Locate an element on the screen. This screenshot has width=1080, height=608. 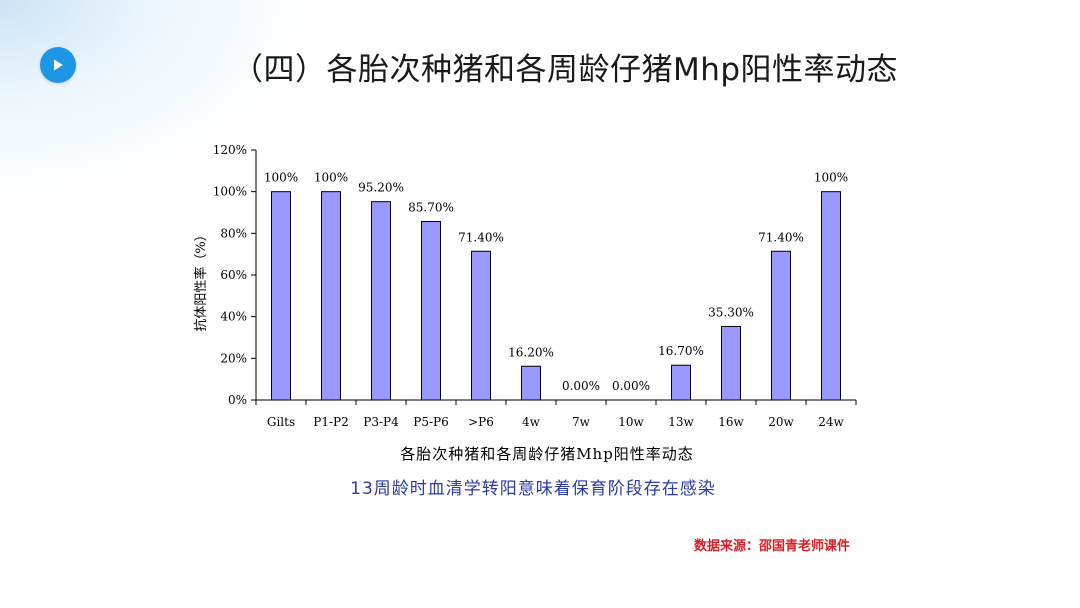
y-tick-label: 120% is located at coordinates (230, 150).